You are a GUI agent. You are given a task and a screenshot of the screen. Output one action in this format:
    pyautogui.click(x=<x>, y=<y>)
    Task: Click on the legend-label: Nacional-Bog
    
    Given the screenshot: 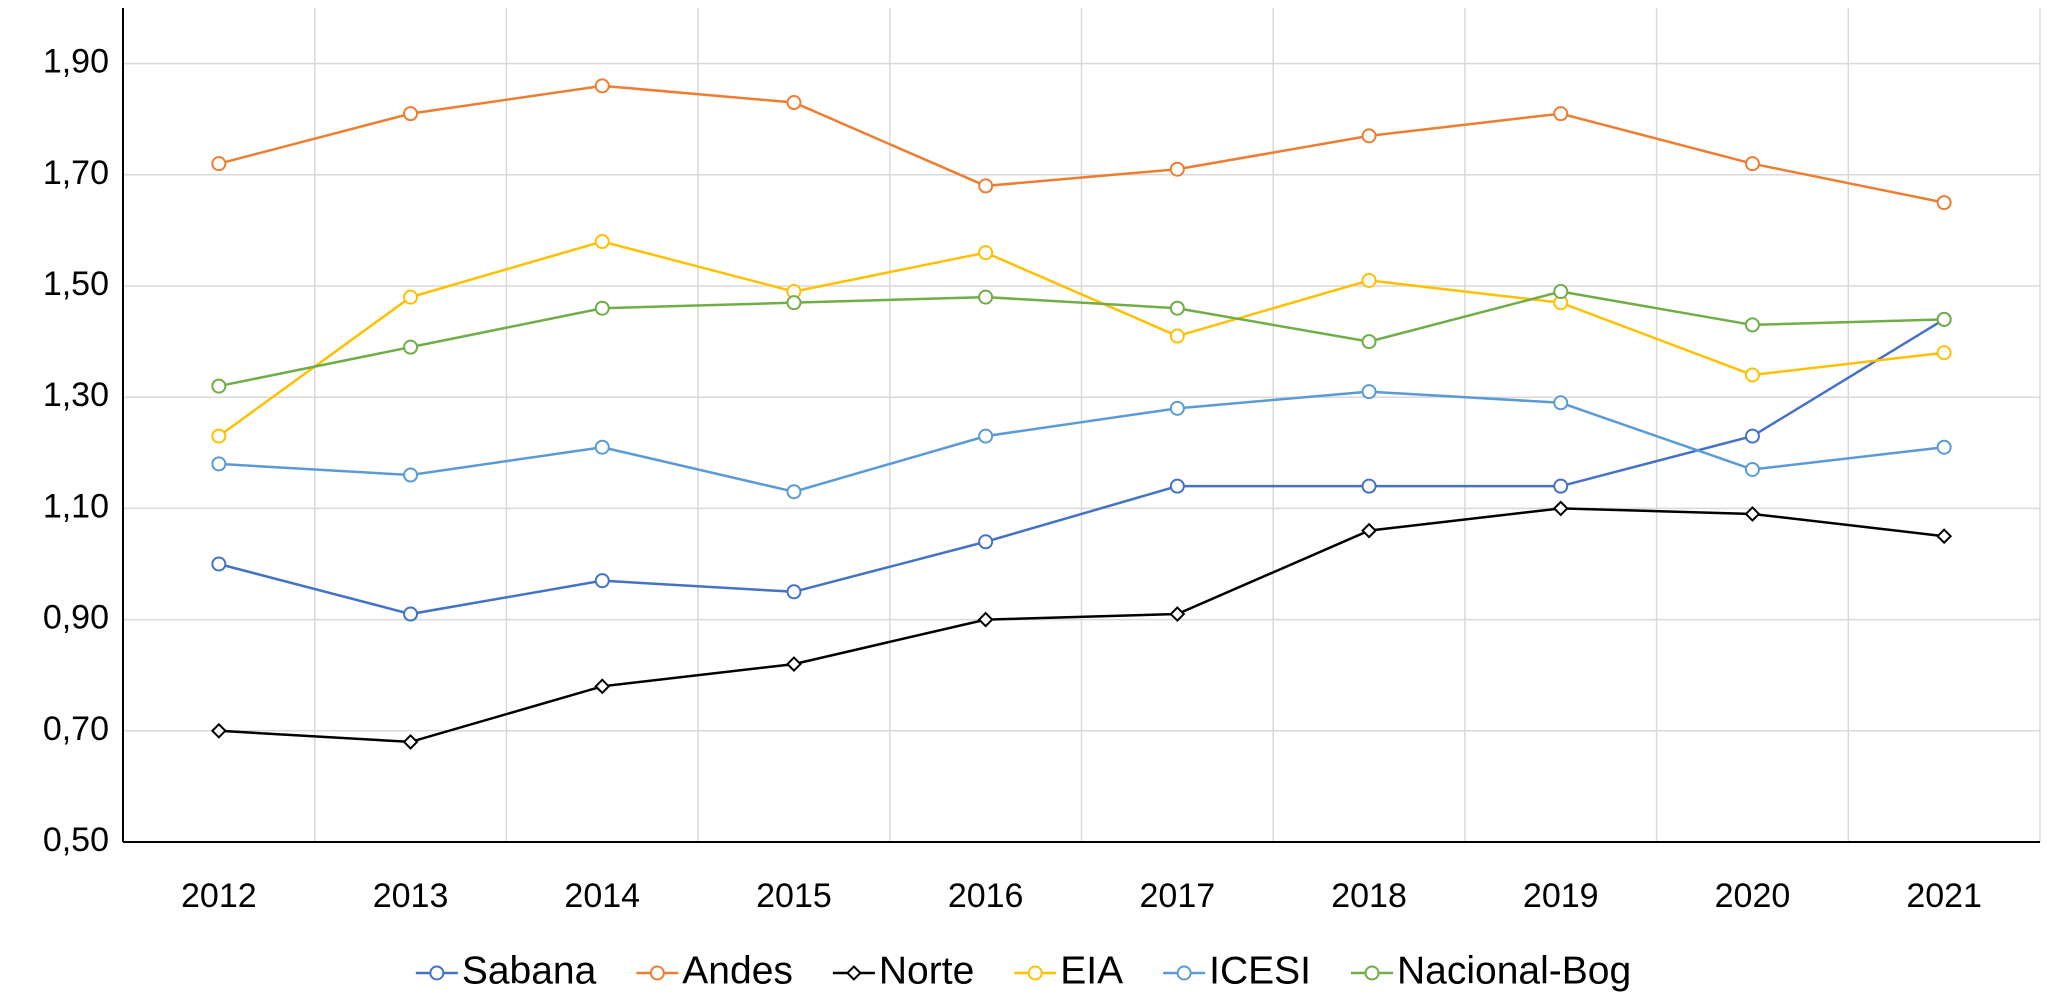 What is the action you would take?
    pyautogui.click(x=1514, y=970)
    